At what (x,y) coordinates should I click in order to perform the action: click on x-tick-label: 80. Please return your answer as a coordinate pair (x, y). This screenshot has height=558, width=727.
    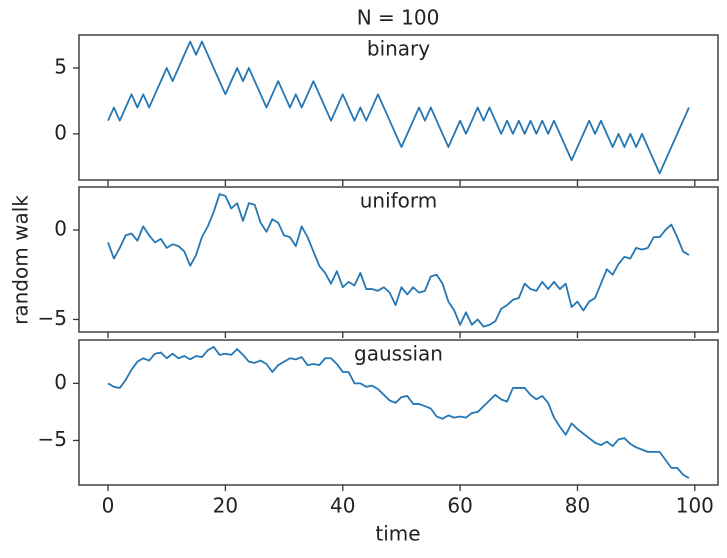
    Looking at the image, I should click on (577, 506).